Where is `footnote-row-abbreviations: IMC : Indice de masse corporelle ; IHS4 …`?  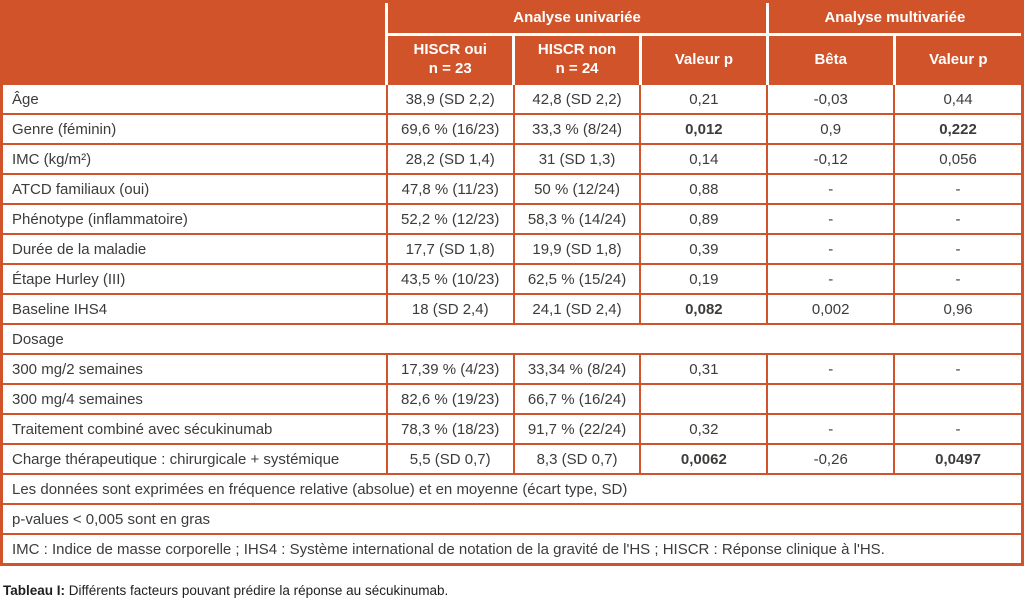
footnote-row-abbreviations: IMC : Indice de masse corporelle ; IHS4 … is located at coordinates (512, 548).